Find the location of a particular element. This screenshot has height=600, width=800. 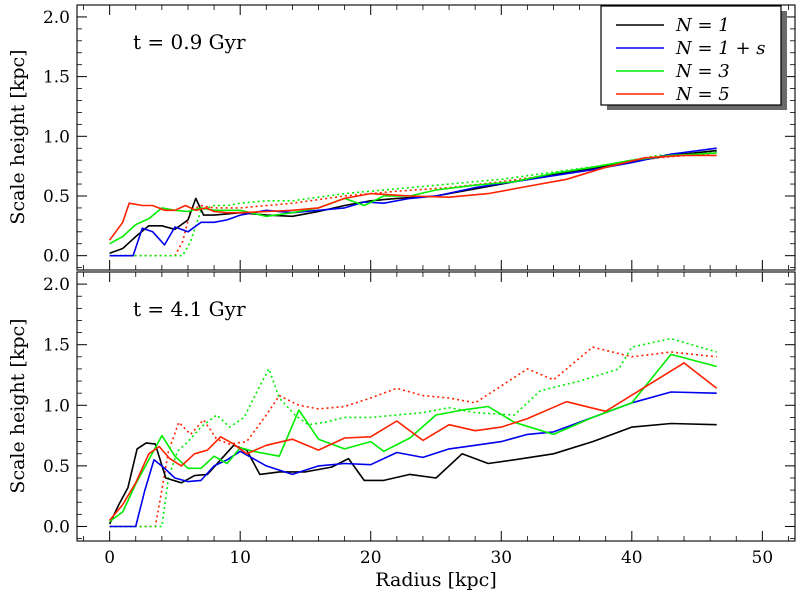

x-tick-label: 20 is located at coordinates (371, 558).